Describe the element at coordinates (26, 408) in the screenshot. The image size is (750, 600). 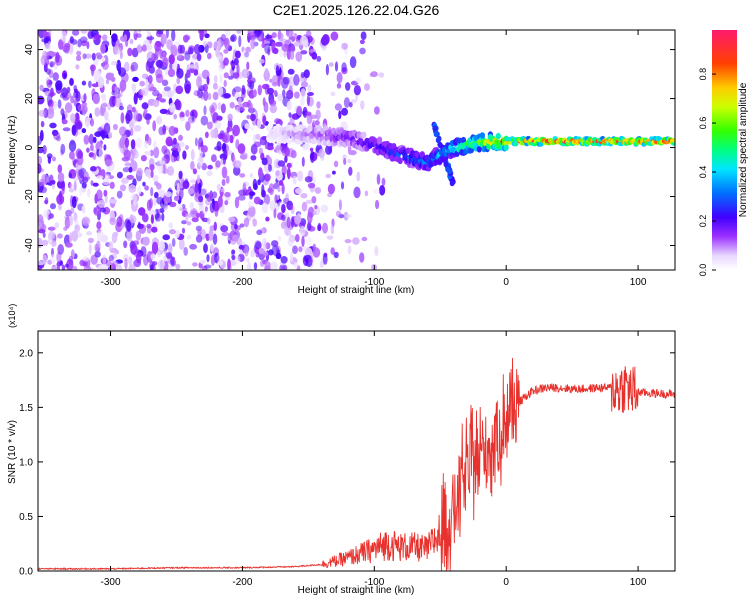
I see `snr-y-tick-label: 1.5` at that location.